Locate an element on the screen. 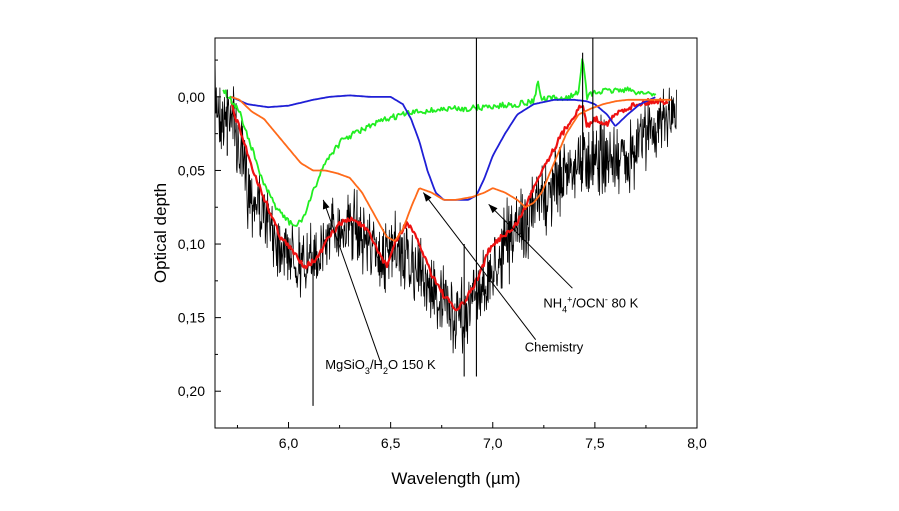 The height and width of the screenshot is (511, 899). x-tick-label: 8,0 is located at coordinates (697, 443).